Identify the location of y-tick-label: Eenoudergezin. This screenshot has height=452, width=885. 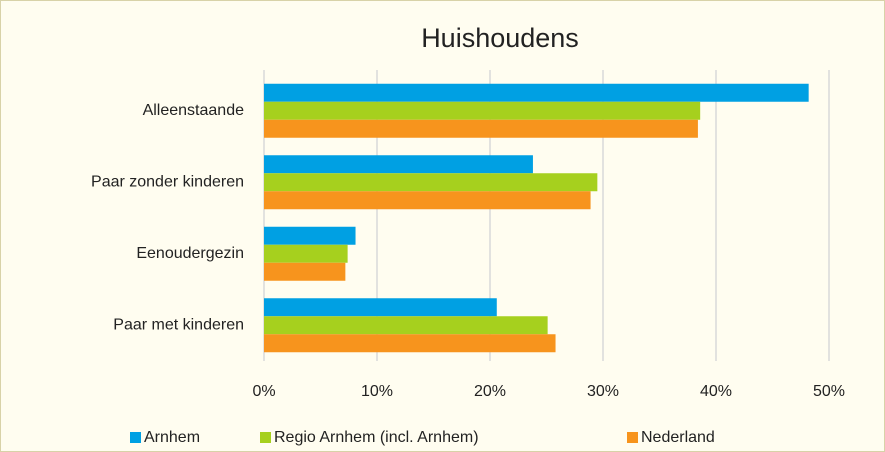
(190, 253).